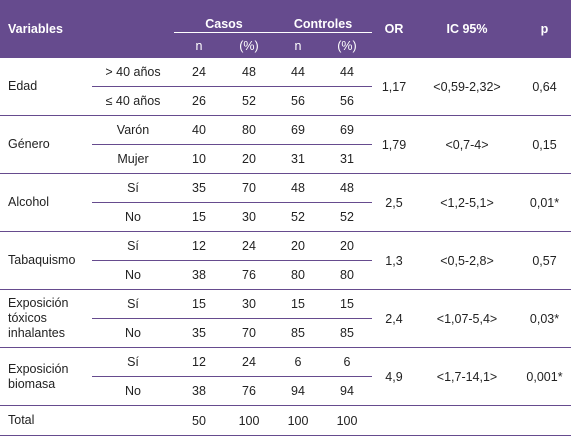 Image resolution: width=571 pixels, height=438 pixels. I want to click on or-value: 4,9, so click(394, 376).